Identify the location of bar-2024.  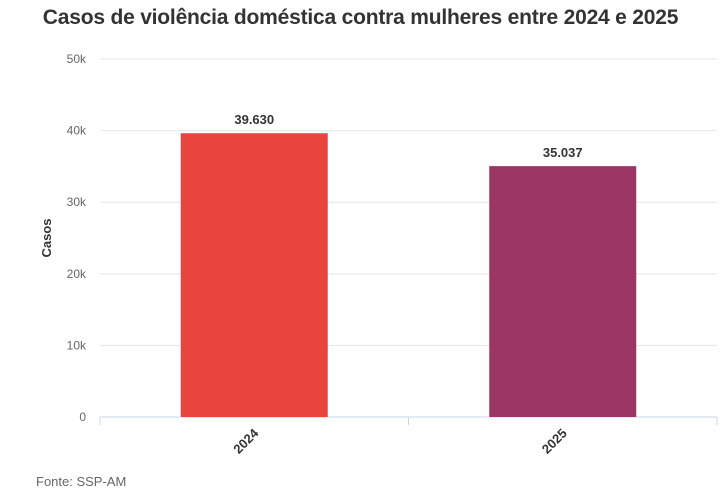
(254, 275).